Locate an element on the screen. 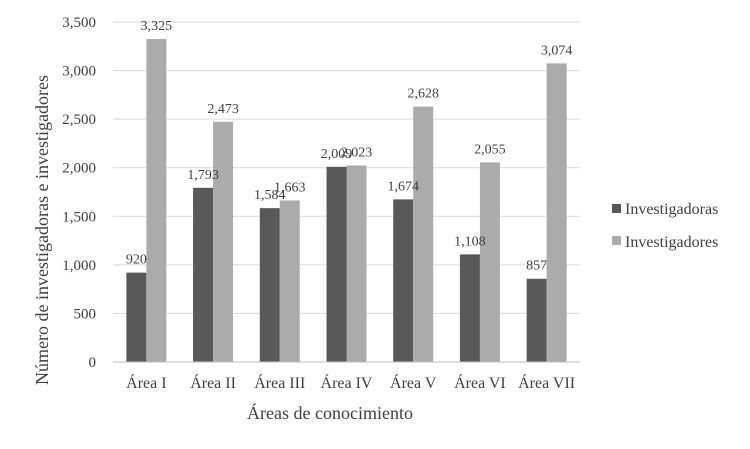  data-label: 1,674 is located at coordinates (403, 186).